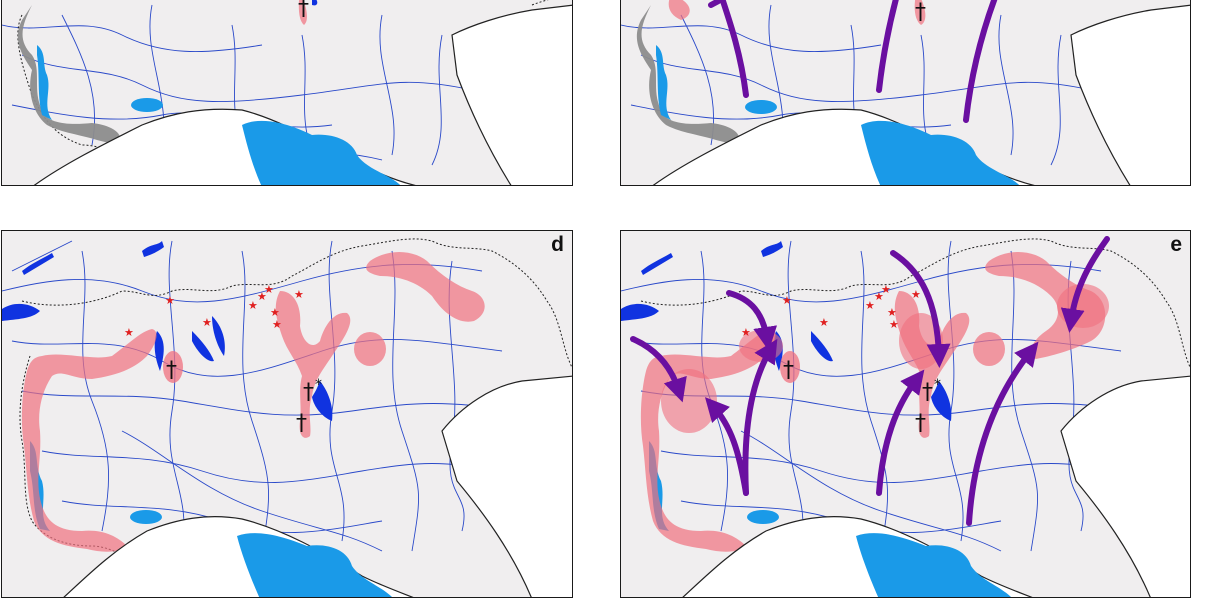 The height and width of the screenshot is (598, 1209). Describe the element at coordinates (89, 440) in the screenshot. I see `range-pink` at that location.